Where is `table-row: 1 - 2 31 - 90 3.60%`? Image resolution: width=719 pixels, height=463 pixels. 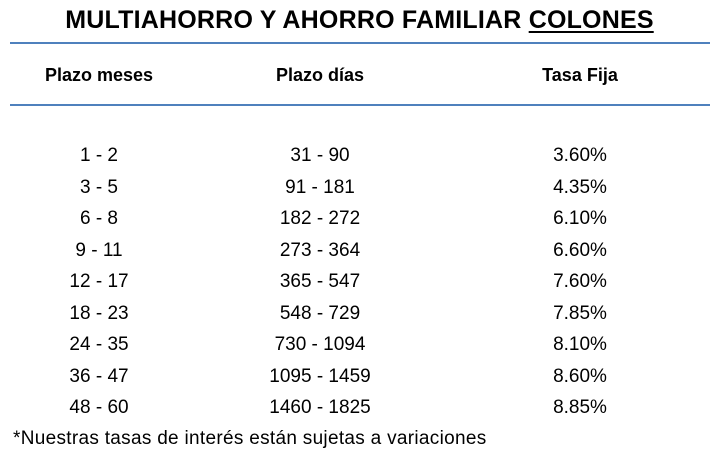 table-row: 1 - 2 31 - 90 3.60% is located at coordinates (359, 160).